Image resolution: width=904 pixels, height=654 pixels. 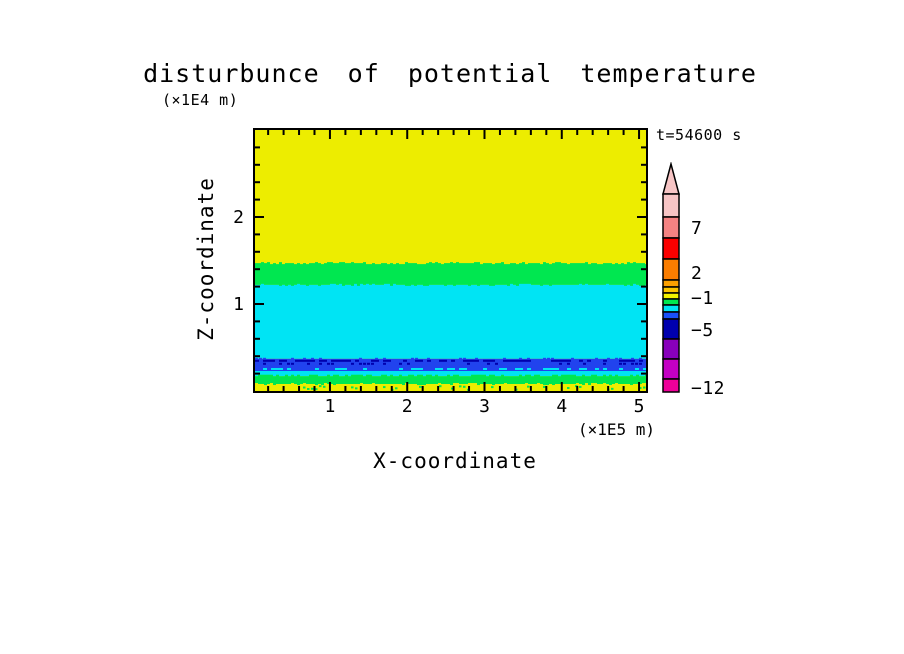 What do you see at coordinates (455, 461) in the screenshot?
I see `x-axis-label: X-coordinate` at bounding box center [455, 461].